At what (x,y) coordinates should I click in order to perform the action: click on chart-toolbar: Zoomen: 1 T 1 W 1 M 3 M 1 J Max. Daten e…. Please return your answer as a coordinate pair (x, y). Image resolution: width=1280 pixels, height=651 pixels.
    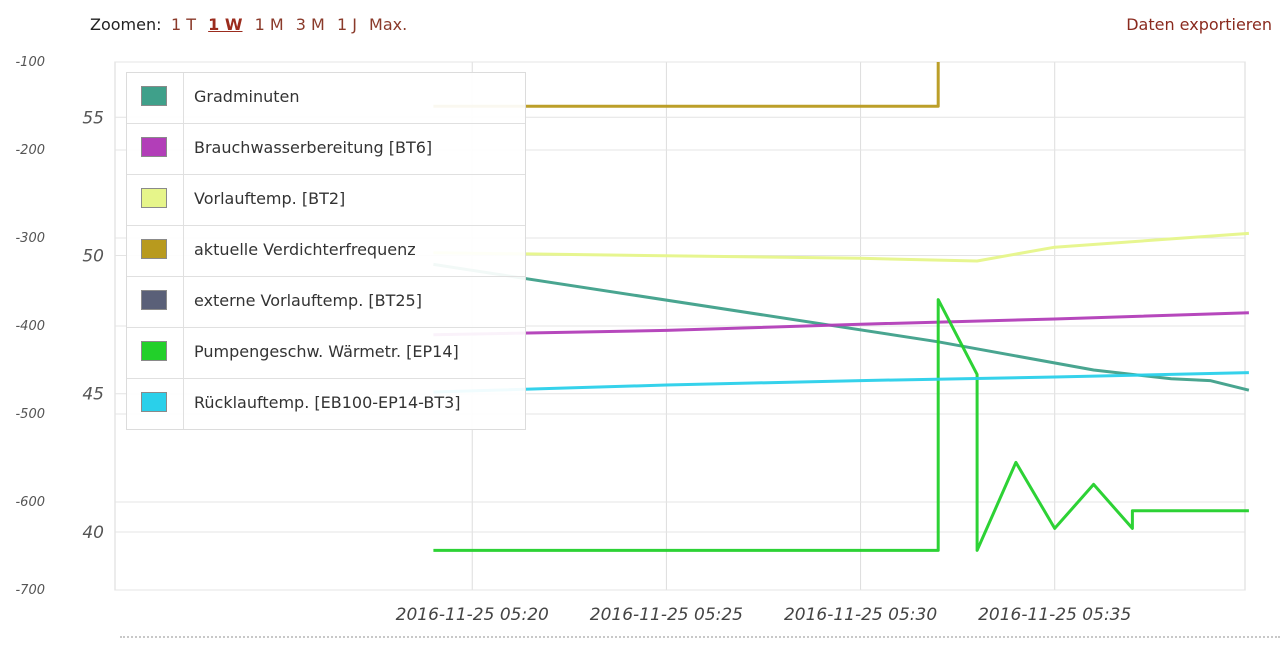
    Looking at the image, I should click on (640, 25).